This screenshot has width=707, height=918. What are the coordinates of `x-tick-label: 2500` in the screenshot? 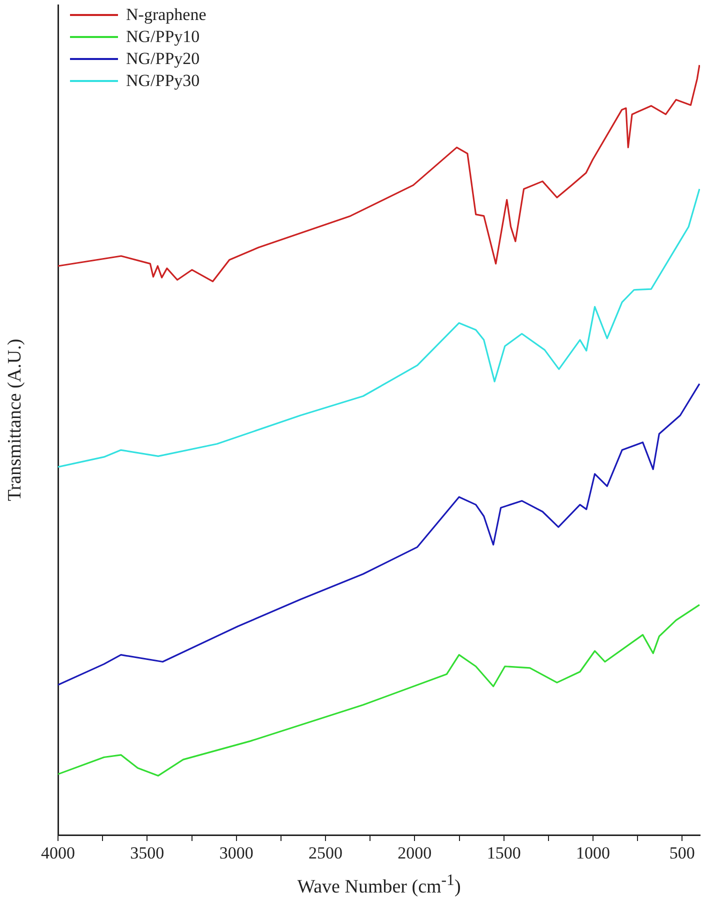 It's located at (325, 853).